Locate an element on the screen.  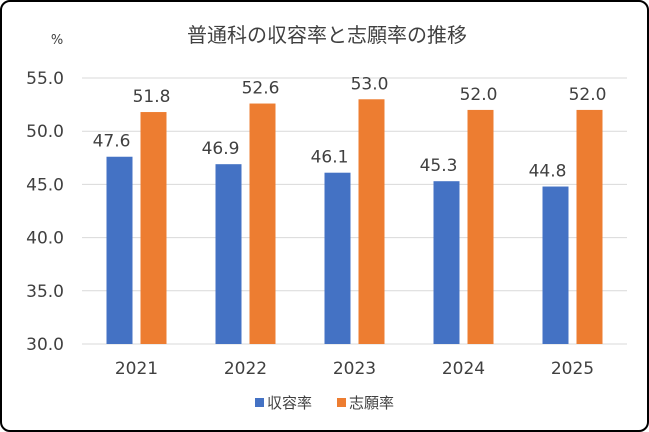
legend-label: 志願率 is located at coordinates (371, 403).